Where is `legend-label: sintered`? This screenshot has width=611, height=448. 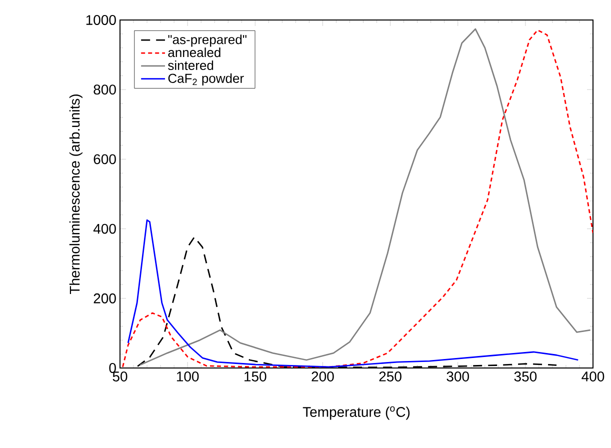 legend-label: sintered is located at coordinates (191, 65).